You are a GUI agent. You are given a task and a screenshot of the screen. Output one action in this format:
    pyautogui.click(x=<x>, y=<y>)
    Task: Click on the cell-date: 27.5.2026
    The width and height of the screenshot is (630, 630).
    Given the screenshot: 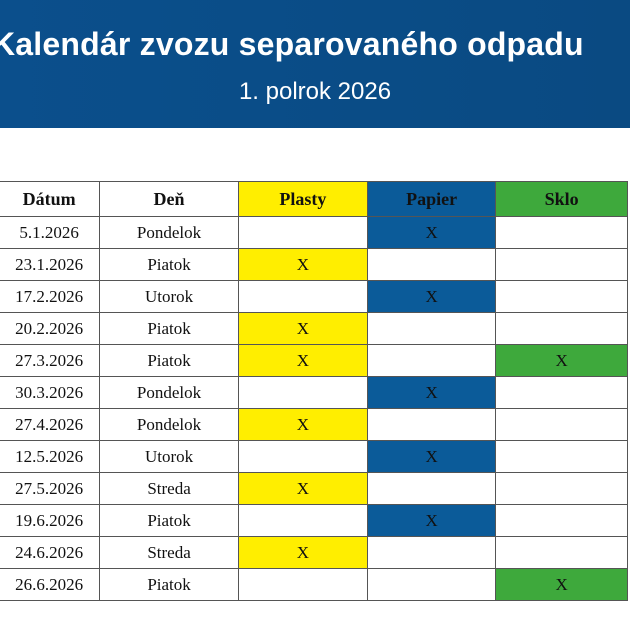 What is the action you would take?
    pyautogui.click(x=50, y=488)
    